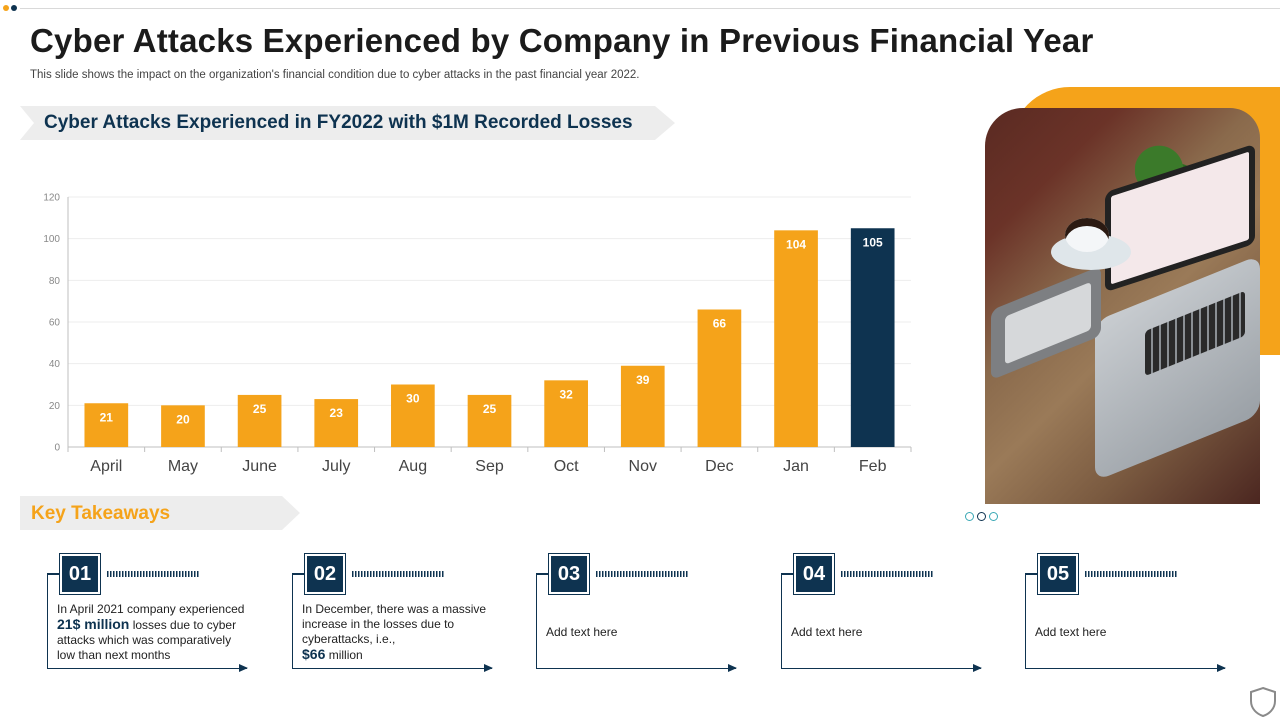 The image size is (1280, 720). I want to click on y-tick-label: 20, so click(55, 406).